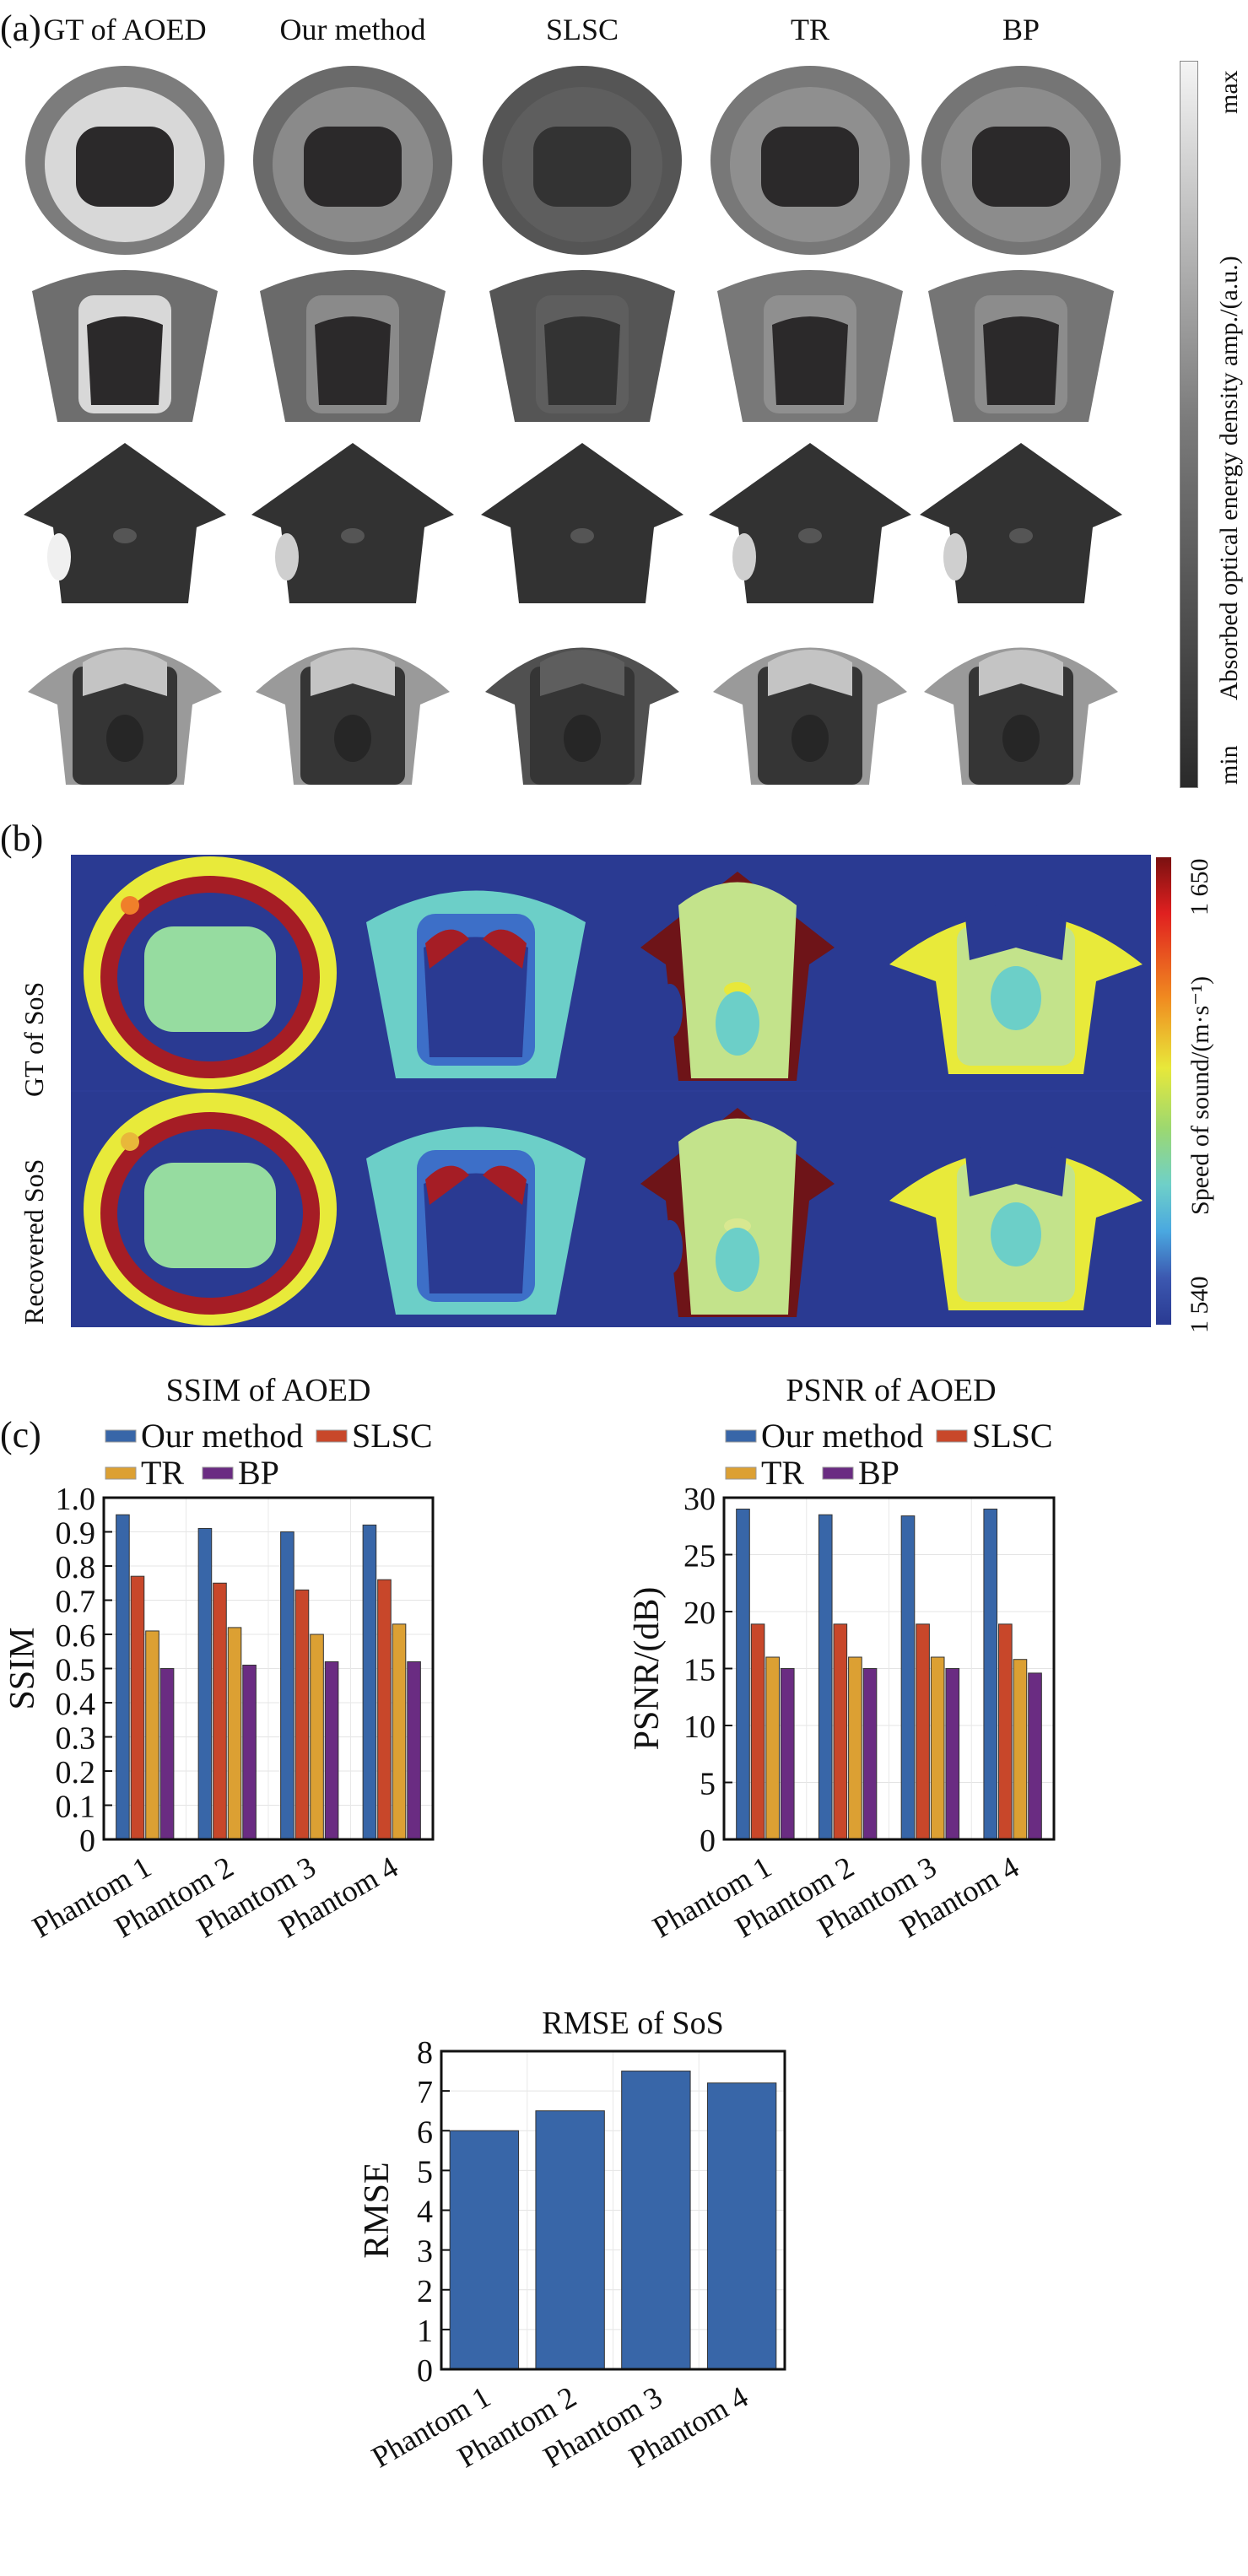 This screenshot has height=2576, width=1248. I want to click on y-tick-label: 0.9, so click(76, 1534).